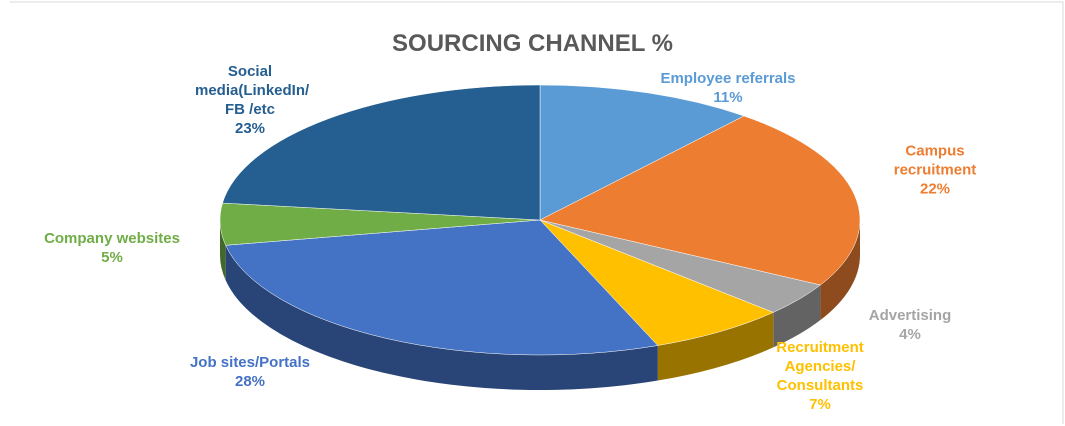 The width and height of the screenshot is (1065, 426). Describe the element at coordinates (935, 189) in the screenshot. I see `value-label: 22%` at that location.